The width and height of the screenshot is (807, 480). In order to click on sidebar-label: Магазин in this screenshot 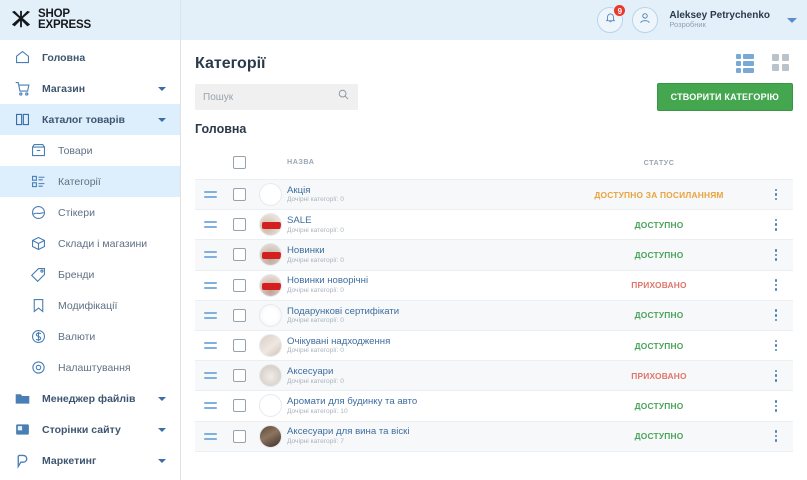, I will do `click(64, 88)`.